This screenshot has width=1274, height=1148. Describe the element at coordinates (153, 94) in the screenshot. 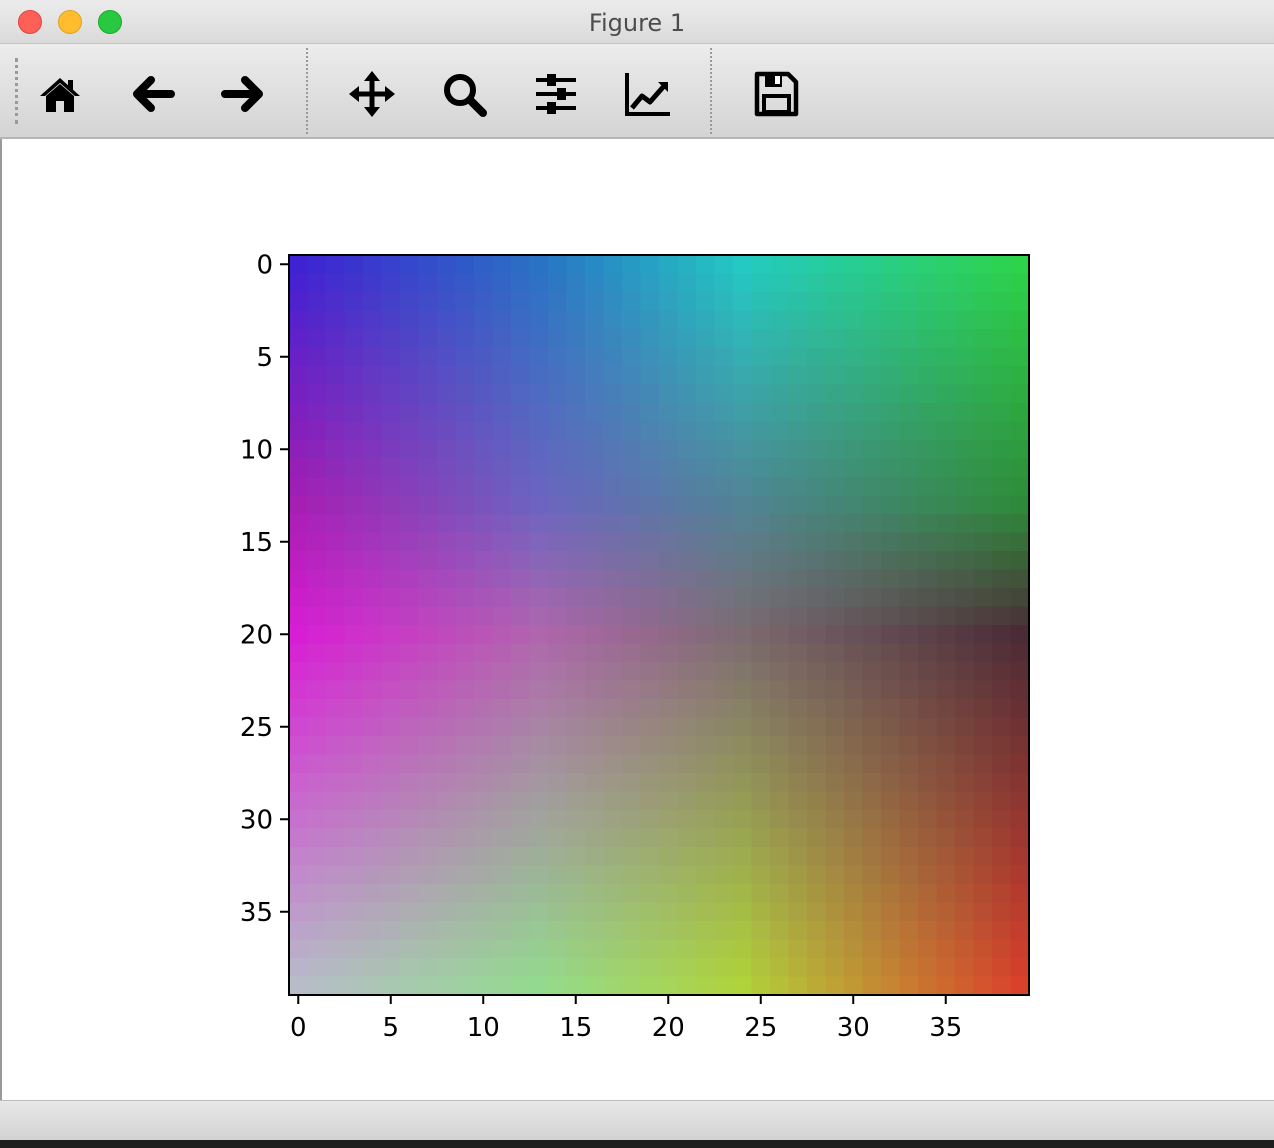

I see `back-button` at that location.